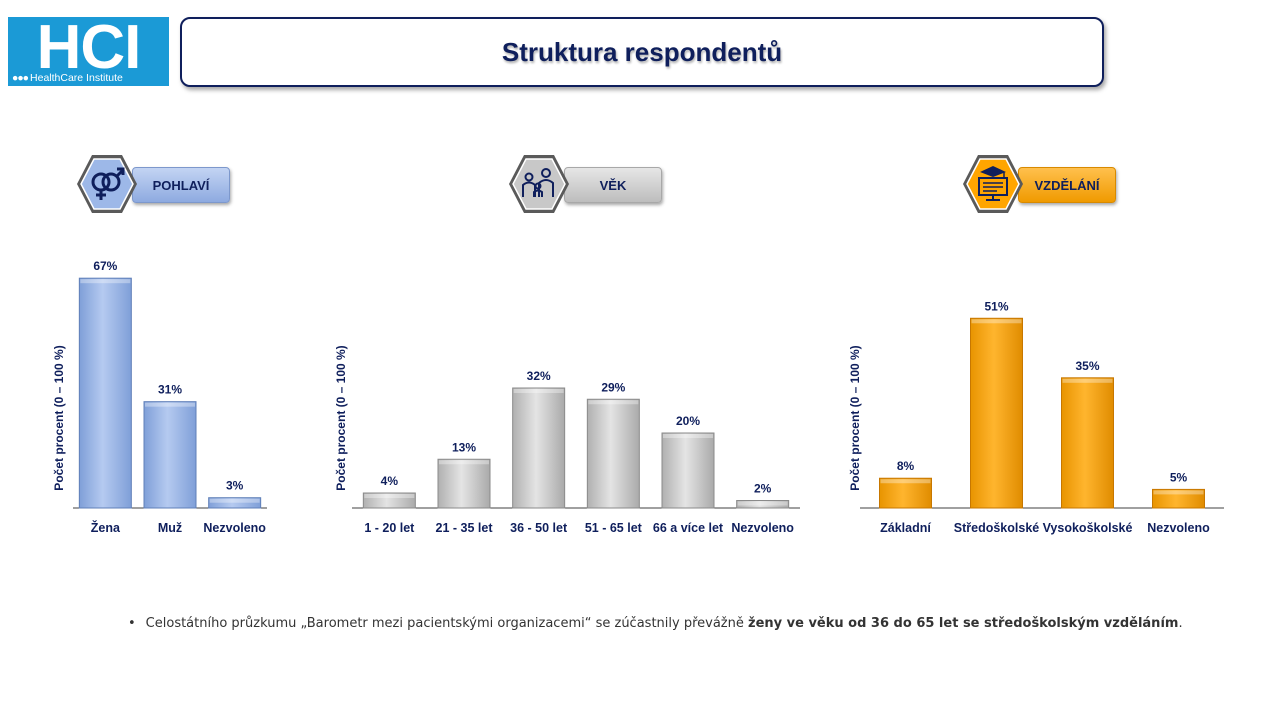 The height and width of the screenshot is (720, 1280). I want to click on category-label-1-2: 36 - 50 let, so click(539, 528).